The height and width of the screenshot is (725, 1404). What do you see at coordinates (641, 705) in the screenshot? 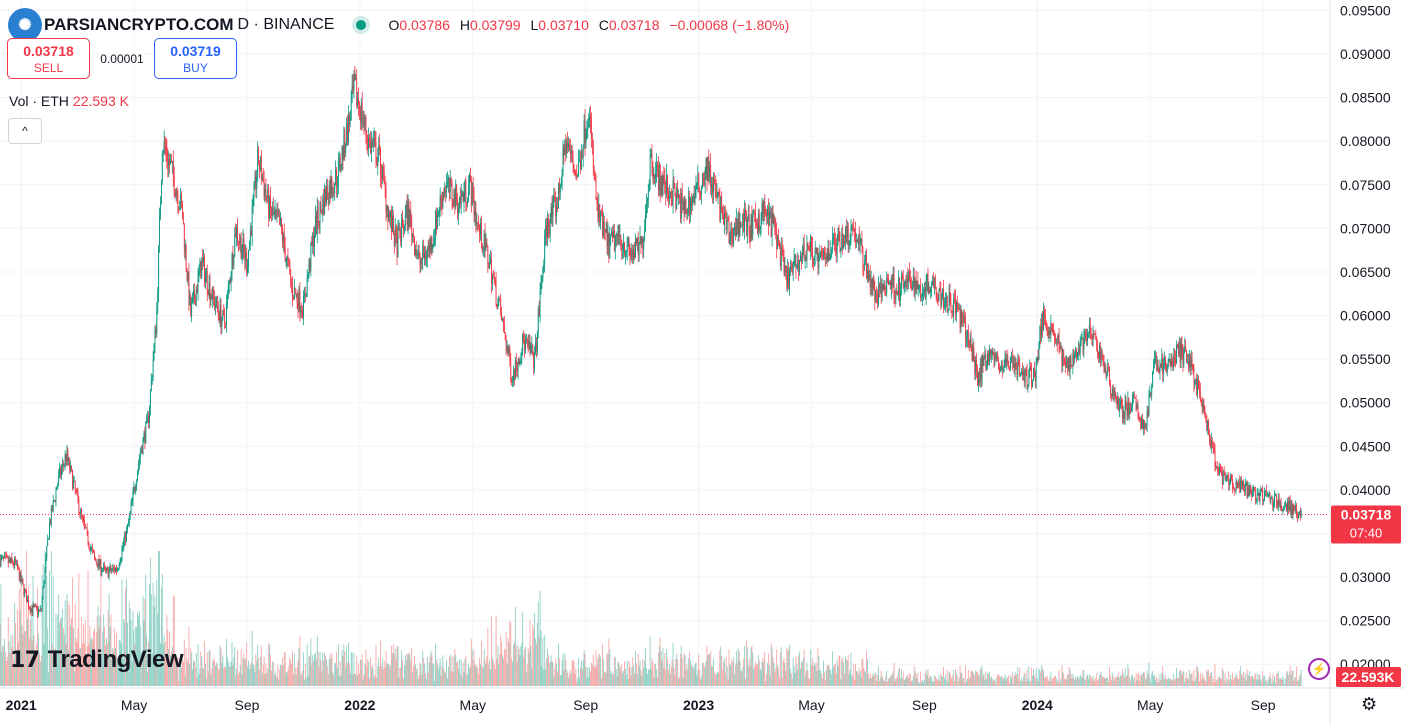
I see `time-axis: 2021 May Sep 2022 May Sep 2023 May Sep 2024 May Sep` at bounding box center [641, 705].